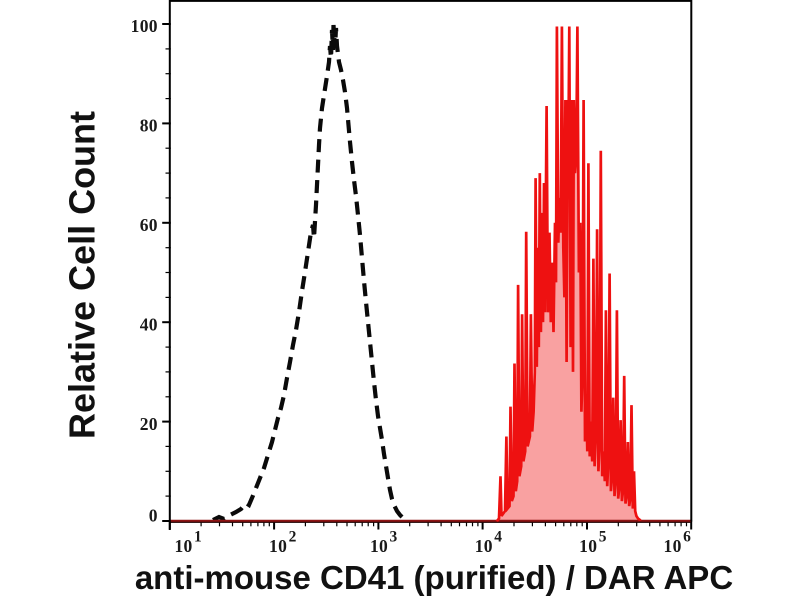  Describe the element at coordinates (149, 225) in the screenshot. I see `svg-text: 60` at that location.